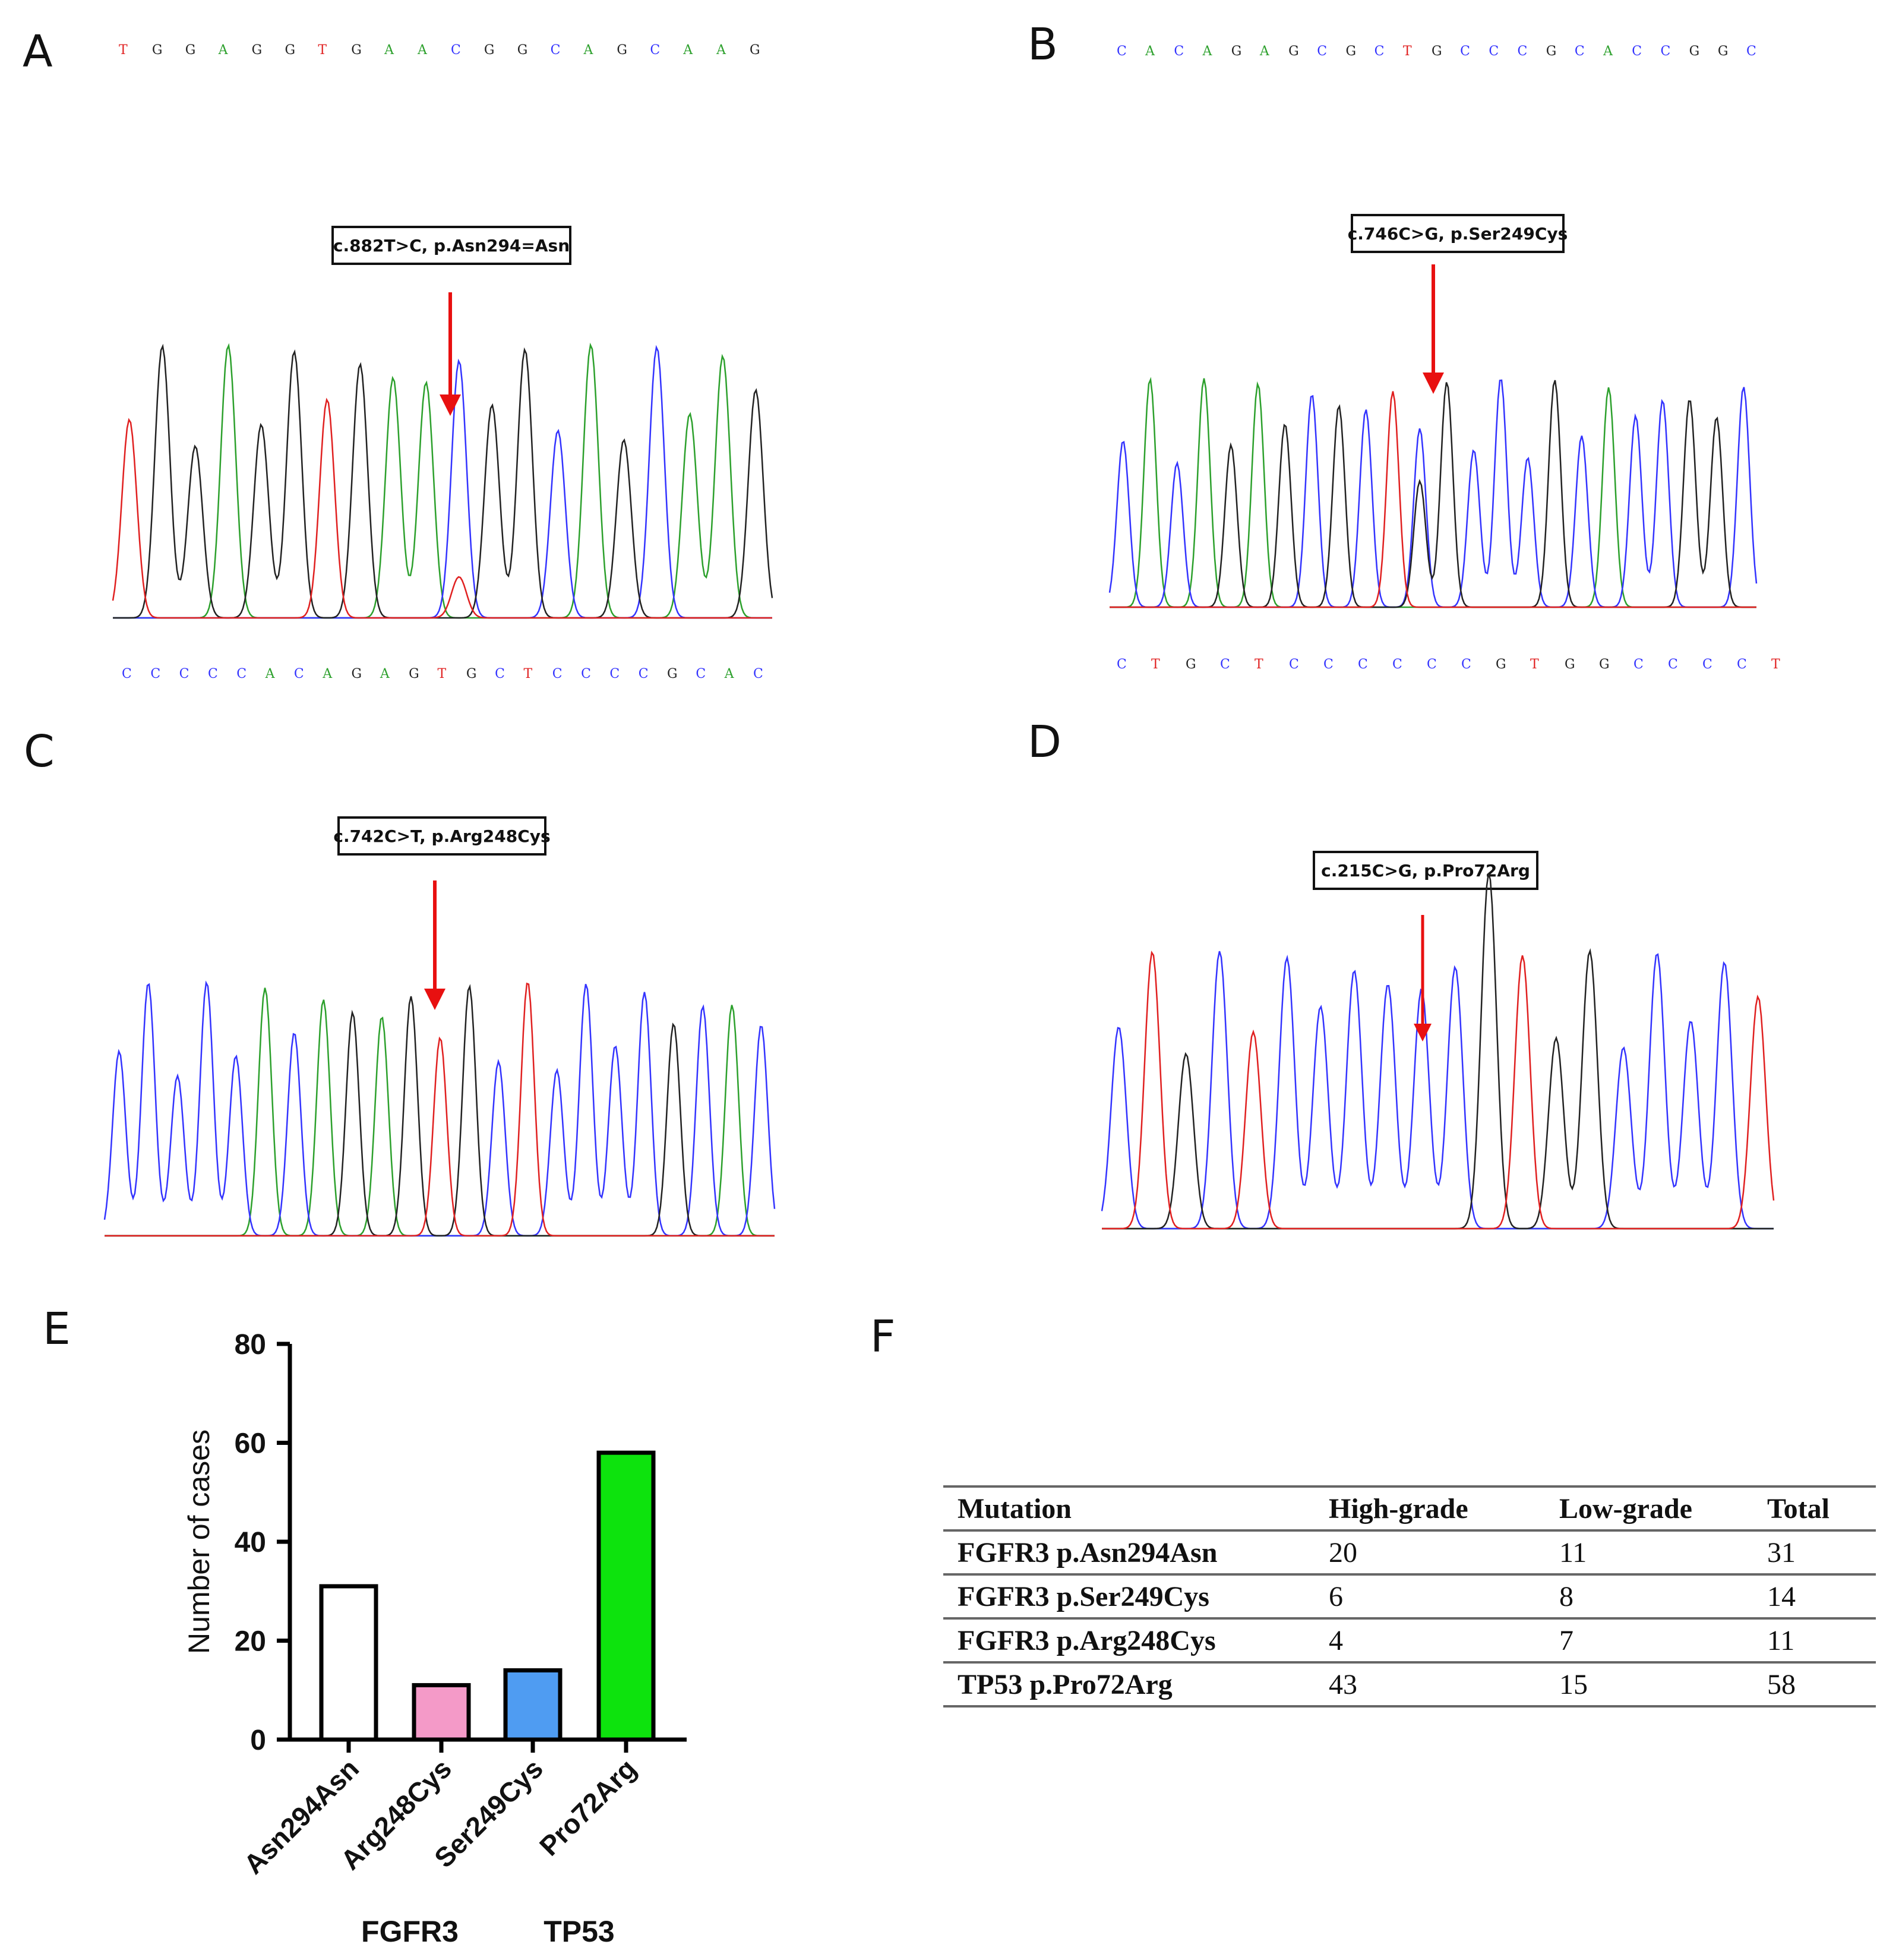 This screenshot has height=1960, width=1899. I want to click on cell-high-grade: 20, so click(1343, 1552).